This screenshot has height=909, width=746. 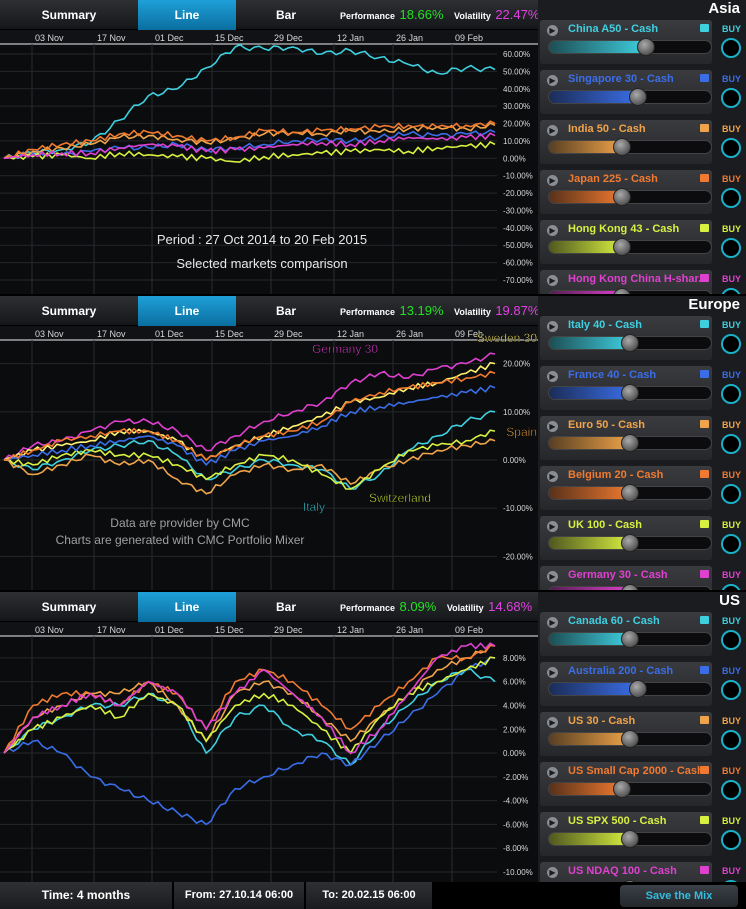 What do you see at coordinates (642, 193) in the screenshot?
I see `market-row: ▶ Japan 225 - Cash BUY` at bounding box center [642, 193].